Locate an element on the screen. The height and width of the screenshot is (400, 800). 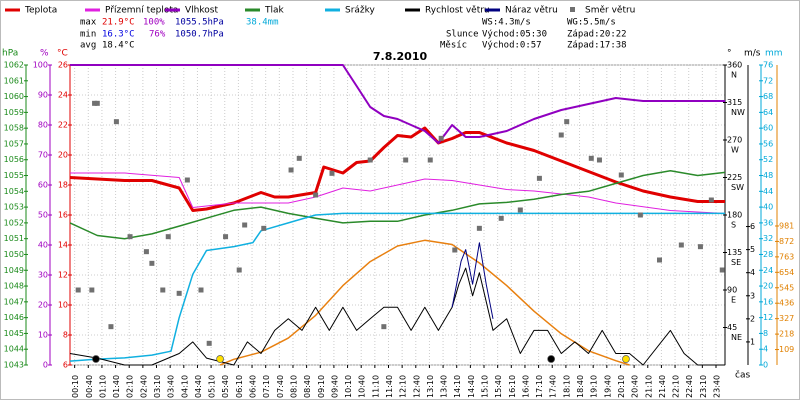
axis-tick-label: 32 is located at coordinates (768, 238).